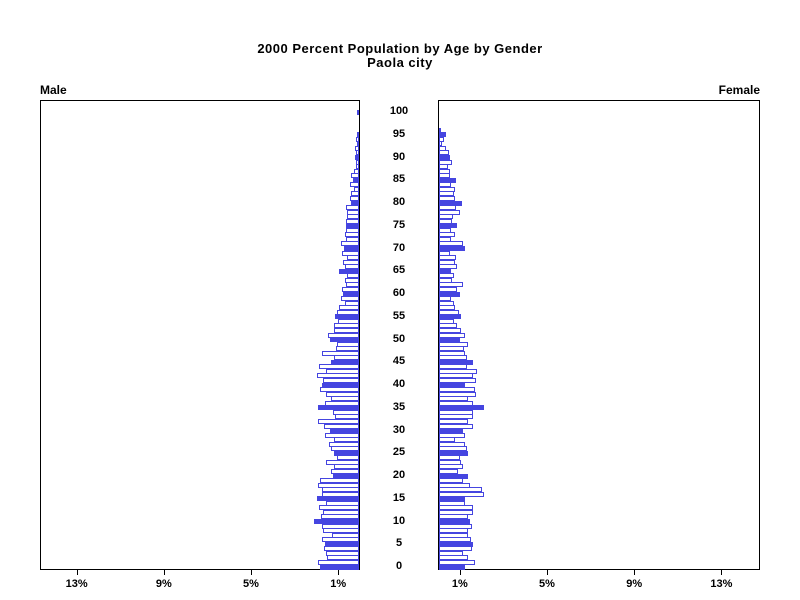 Image resolution: width=800 pixels, height=600 pixels. Describe the element at coordinates (399, 566) in the screenshot. I see `age-tick-label-0: 0` at that location.